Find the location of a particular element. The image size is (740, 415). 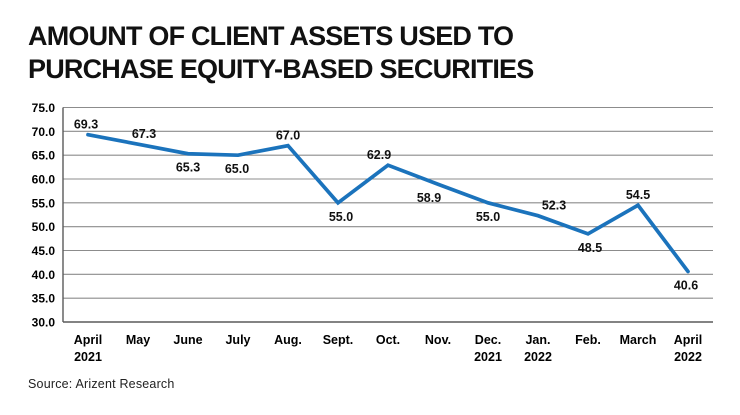

data-point-label: 48.5 is located at coordinates (590, 248).